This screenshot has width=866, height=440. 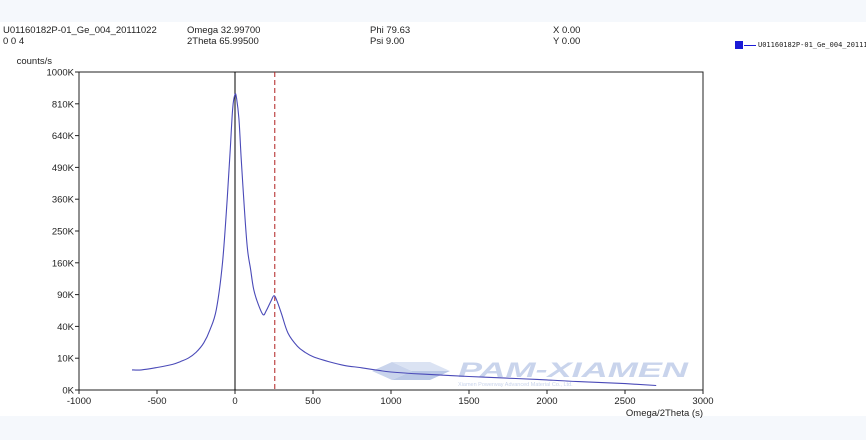 What do you see at coordinates (624, 401) in the screenshot?
I see `x-tick-label: 2500` at bounding box center [624, 401].